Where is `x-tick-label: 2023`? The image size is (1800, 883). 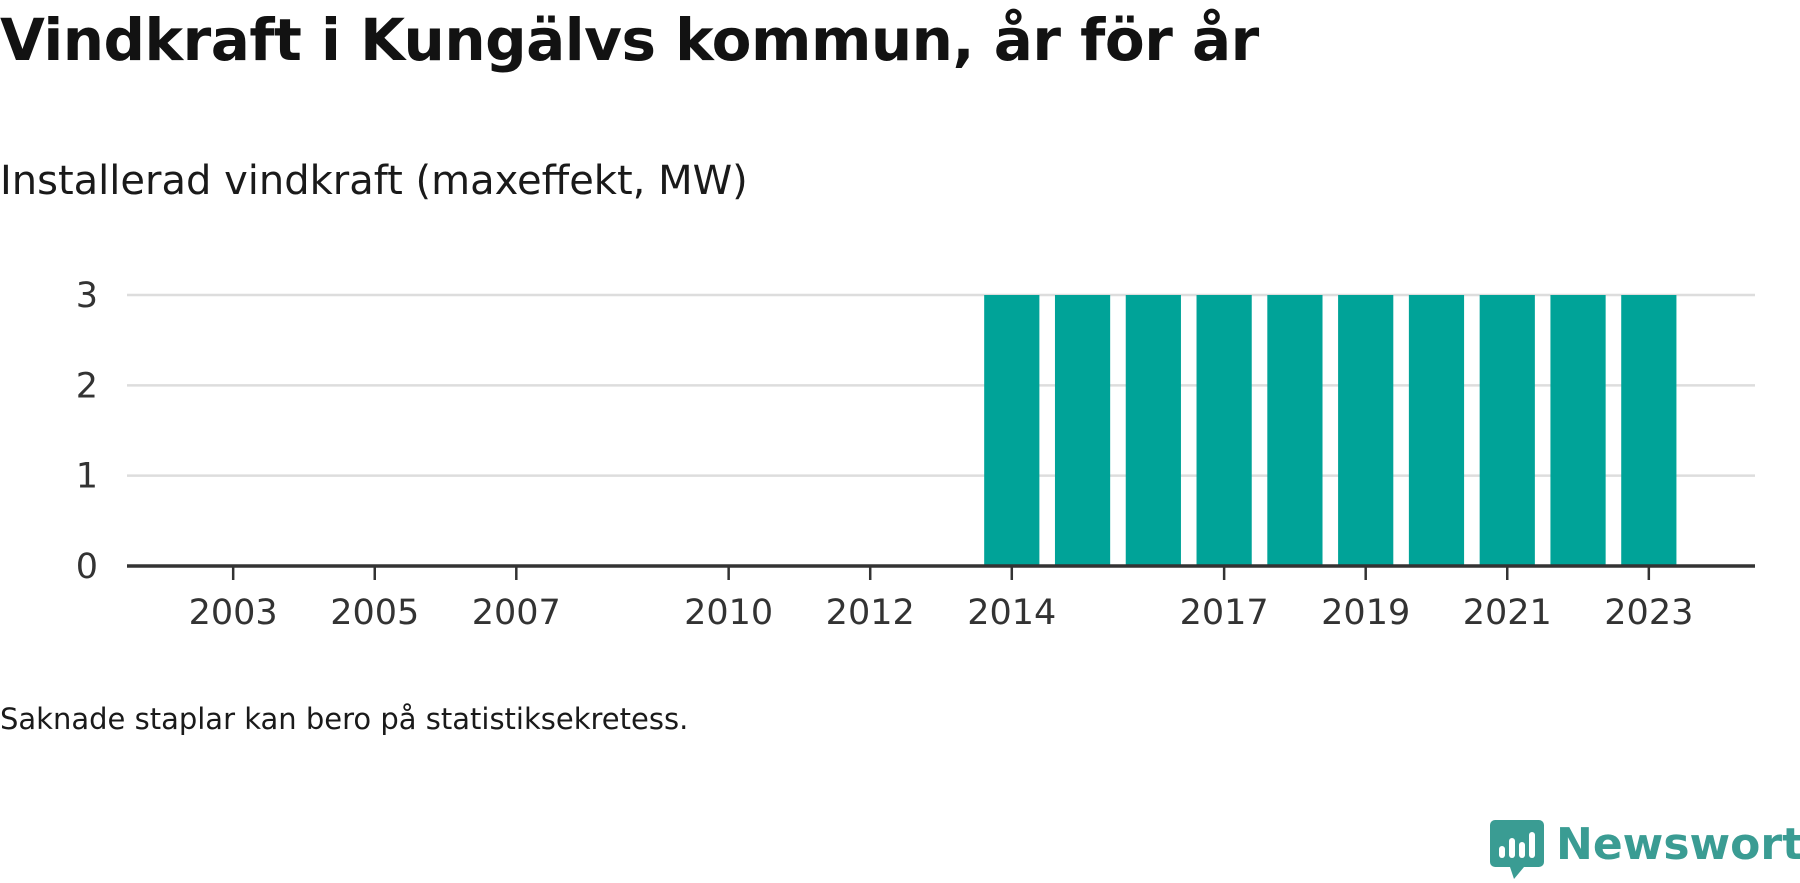 x-tick-label: 2023 is located at coordinates (1648, 613).